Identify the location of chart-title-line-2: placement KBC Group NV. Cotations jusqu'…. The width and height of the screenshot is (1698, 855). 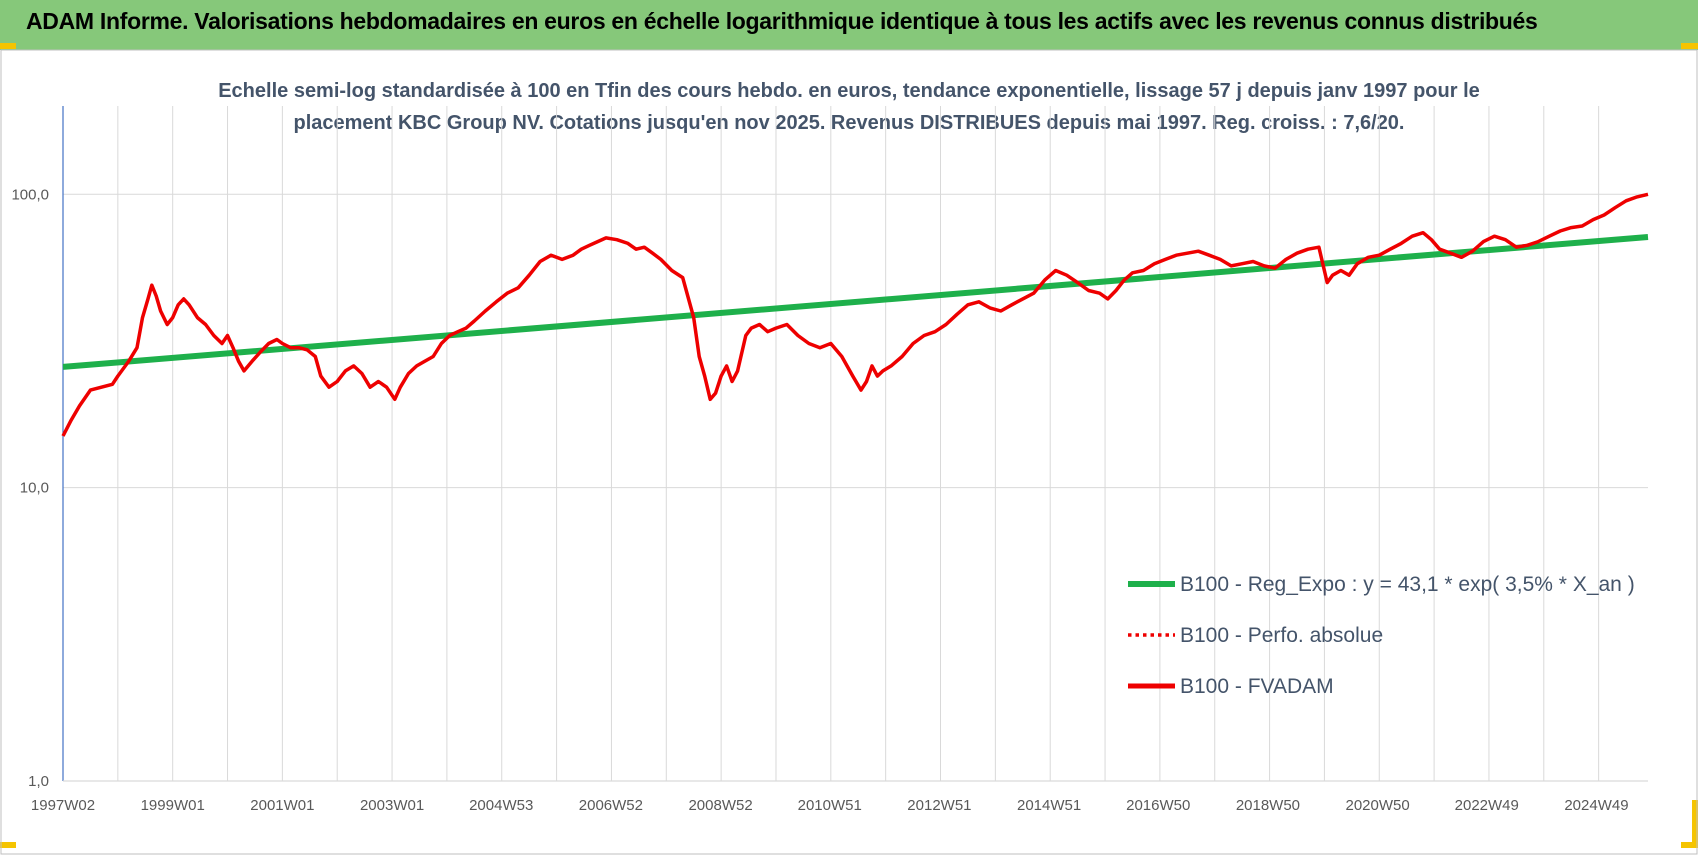
(848, 123).